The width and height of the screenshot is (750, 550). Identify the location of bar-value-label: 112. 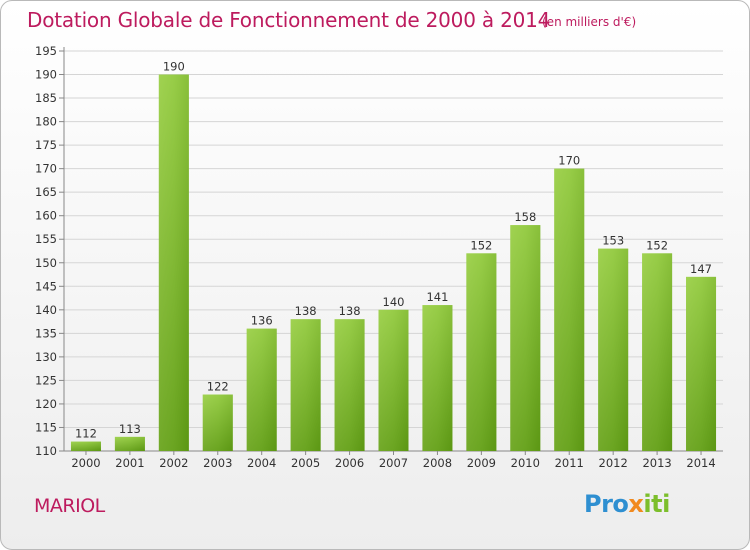
(86, 434).